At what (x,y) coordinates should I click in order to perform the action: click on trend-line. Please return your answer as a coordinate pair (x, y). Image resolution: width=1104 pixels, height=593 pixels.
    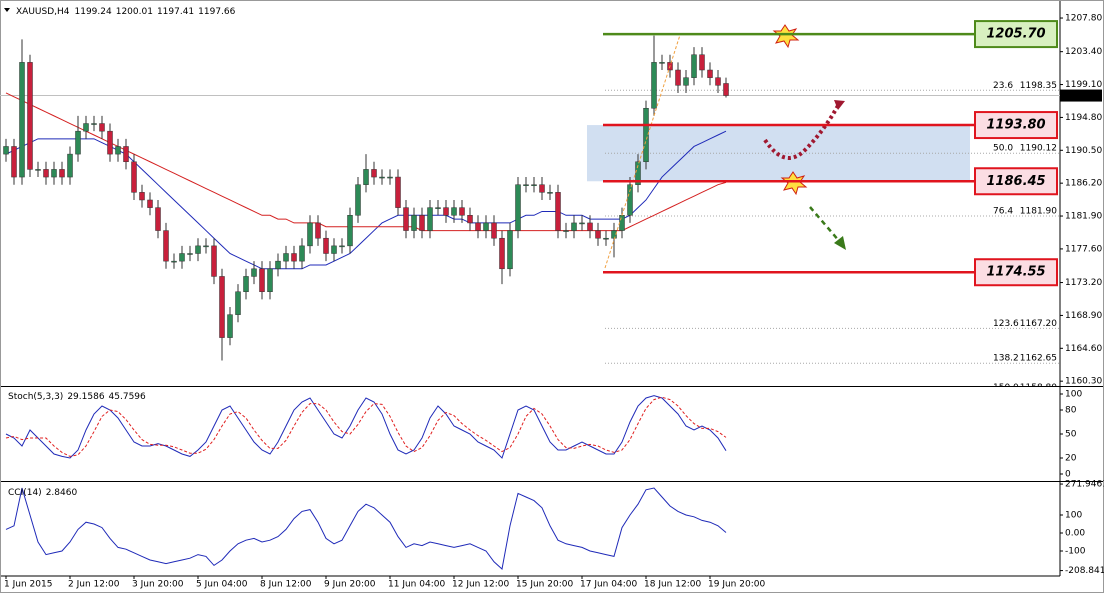
    Looking at the image, I should click on (642, 151).